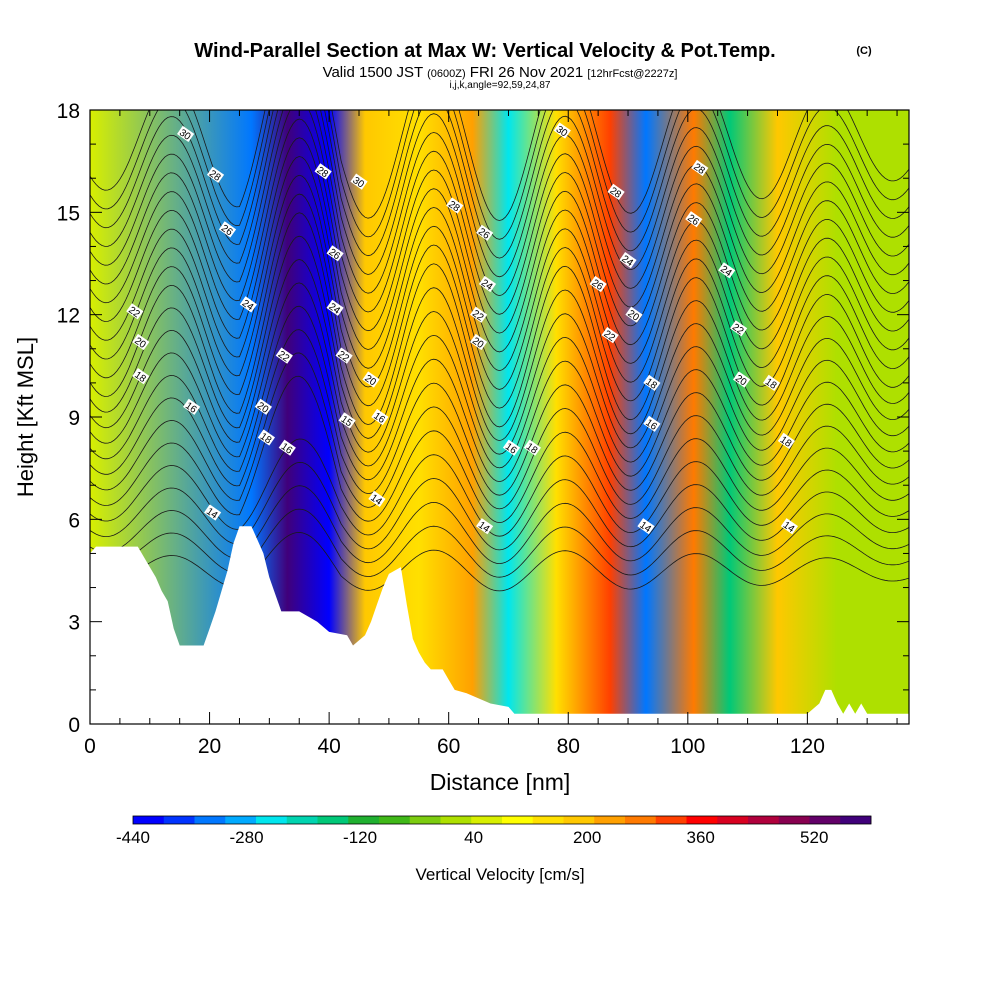 Image resolution: width=1000 pixels, height=1000 pixels. I want to click on chart-subtitle-indices: i,j,k,angle=92,59,24,87, so click(500, 85).